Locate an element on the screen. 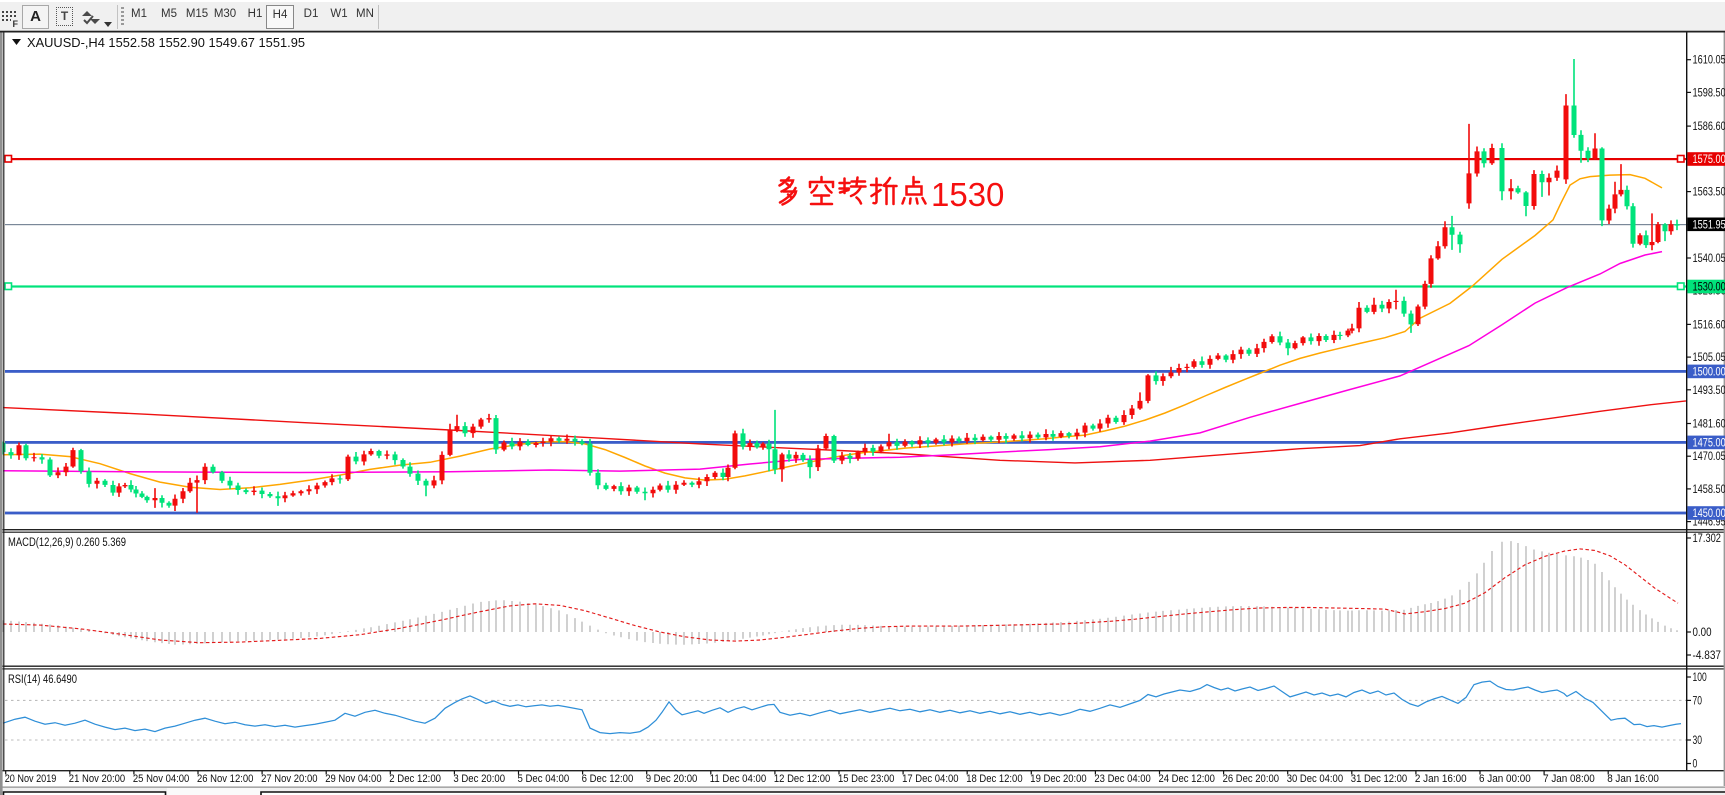 This screenshot has height=795, width=1725. svg-text: 17.302 is located at coordinates (1707, 539).